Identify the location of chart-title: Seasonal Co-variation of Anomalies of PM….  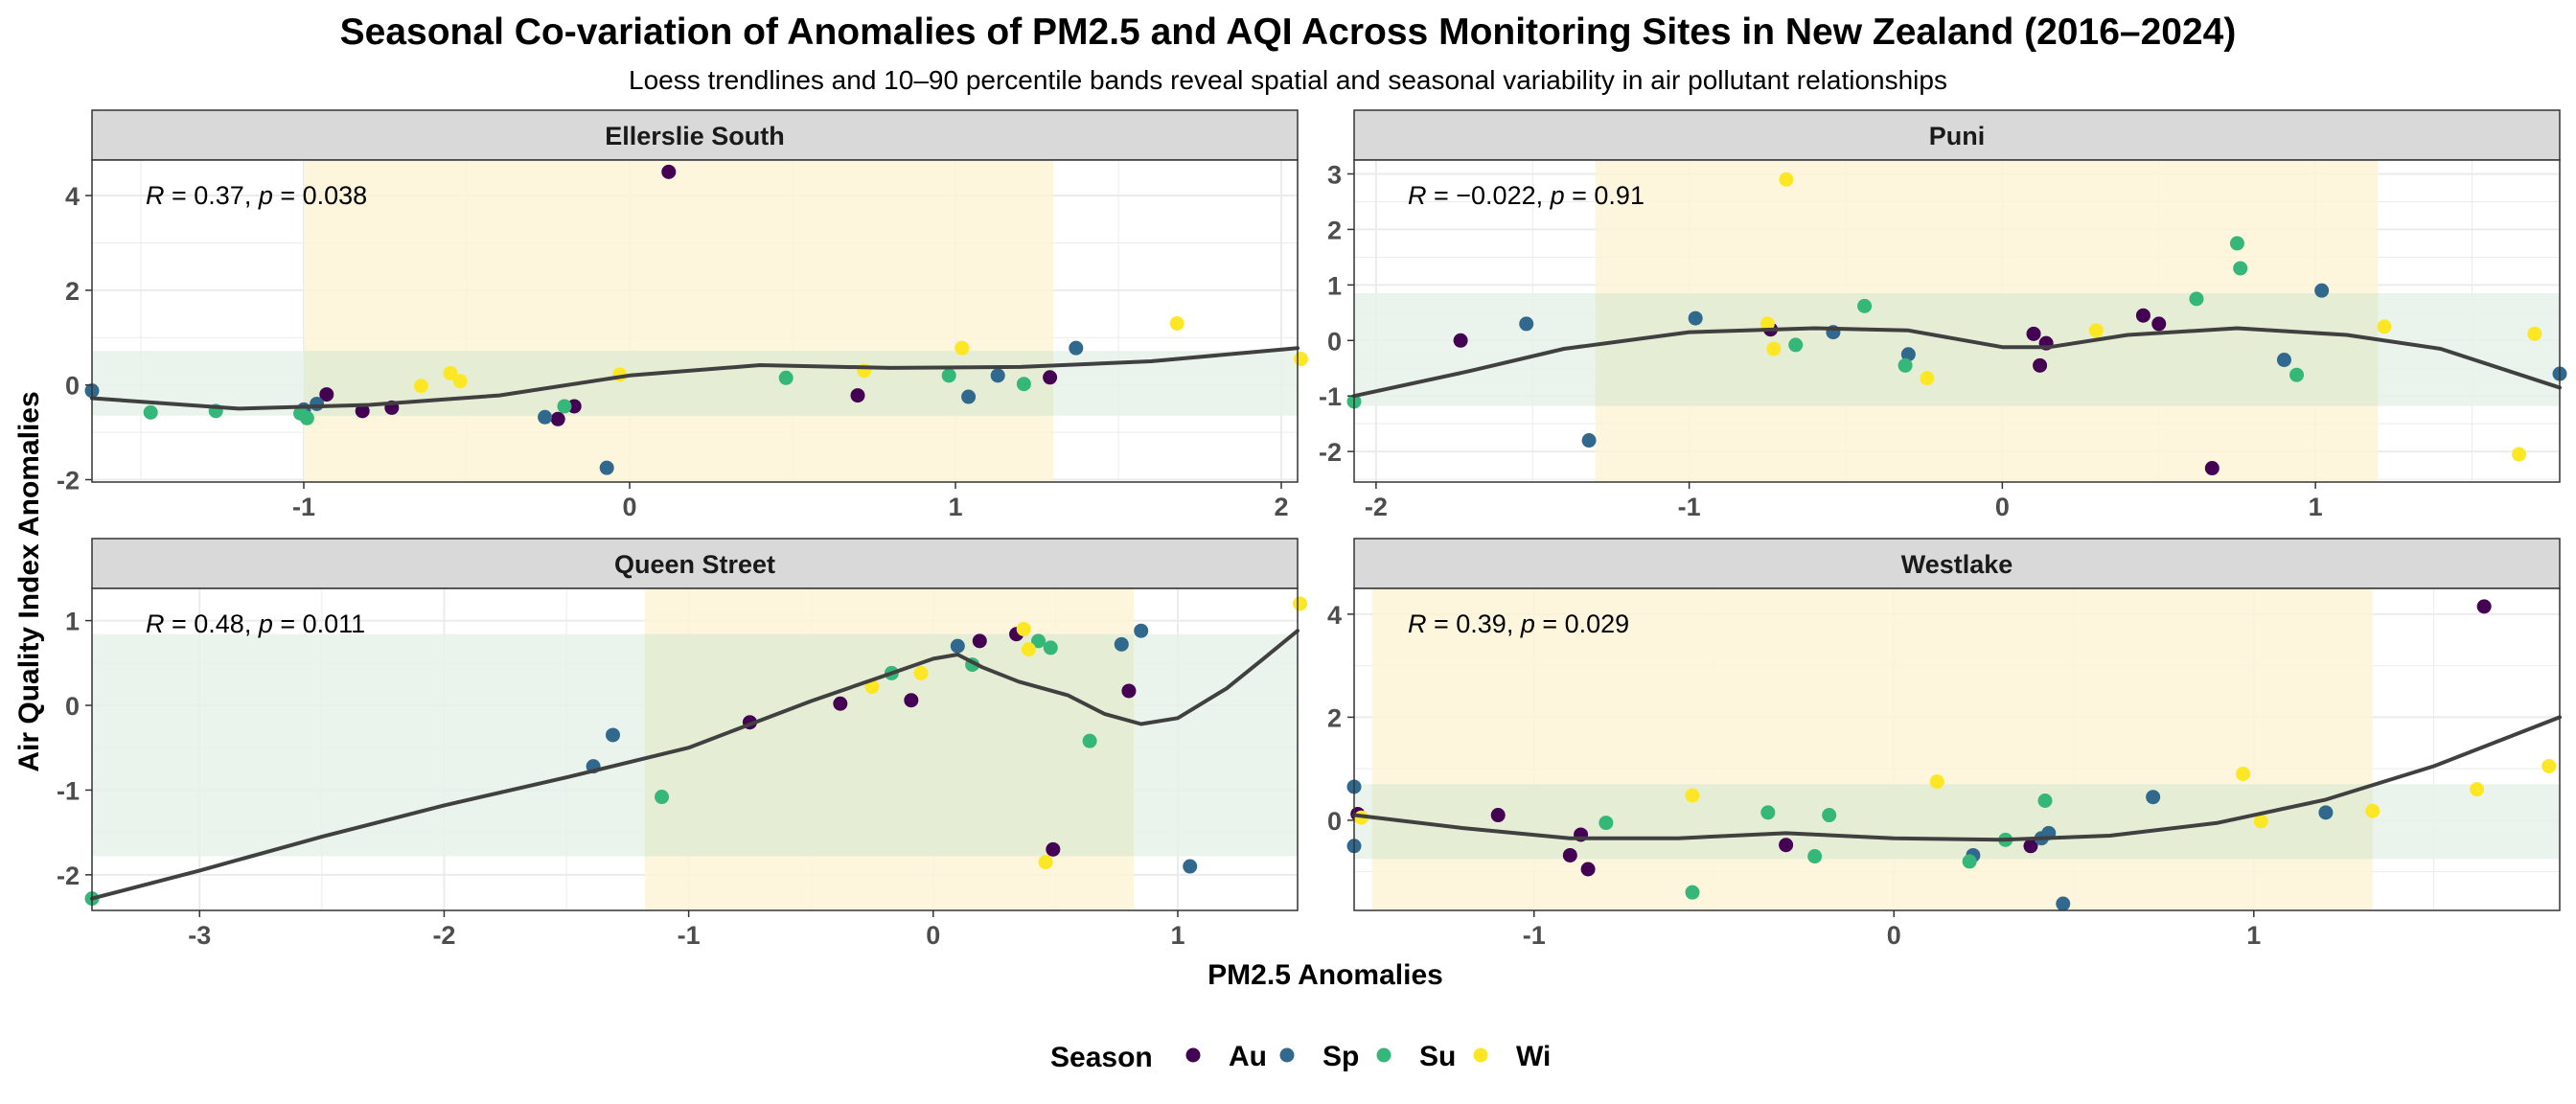
(1288, 32).